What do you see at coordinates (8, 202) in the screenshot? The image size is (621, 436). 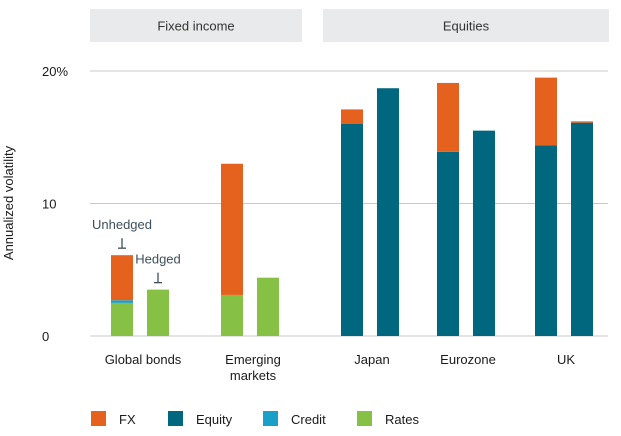 I see `y-axis-title: Annualized volatility` at bounding box center [8, 202].